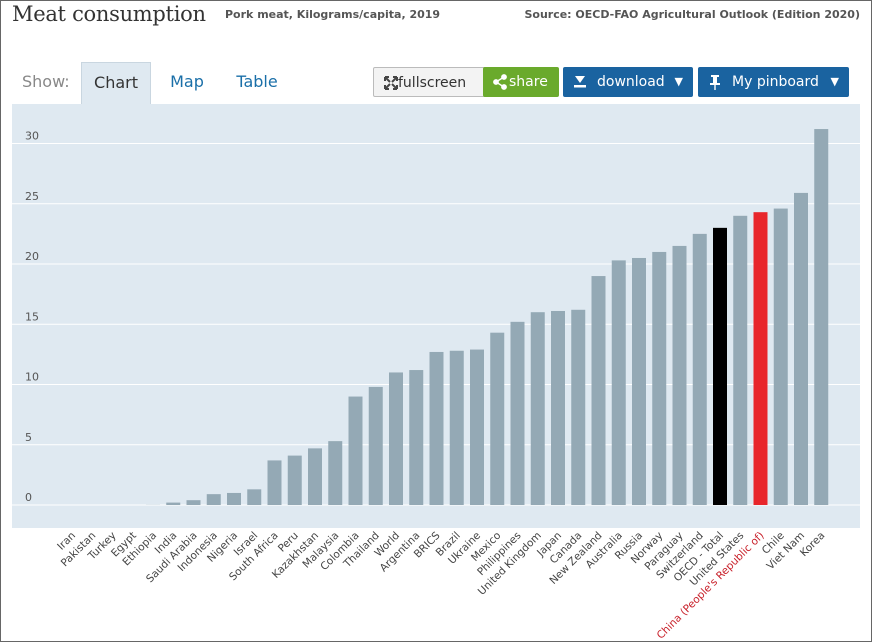  What do you see at coordinates (28, 437) in the screenshot?
I see `y-tick-label: 5` at bounding box center [28, 437].